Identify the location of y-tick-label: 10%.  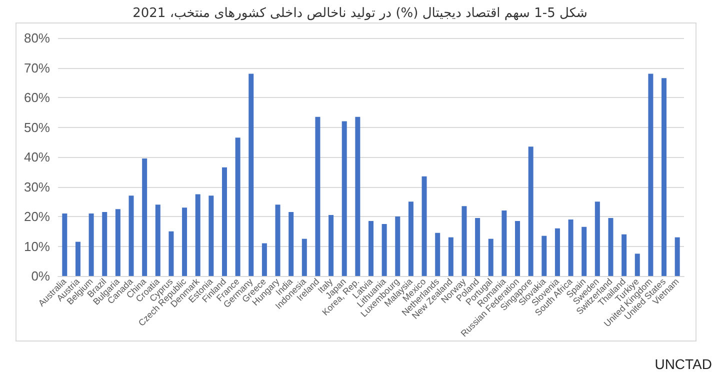
(37, 246).